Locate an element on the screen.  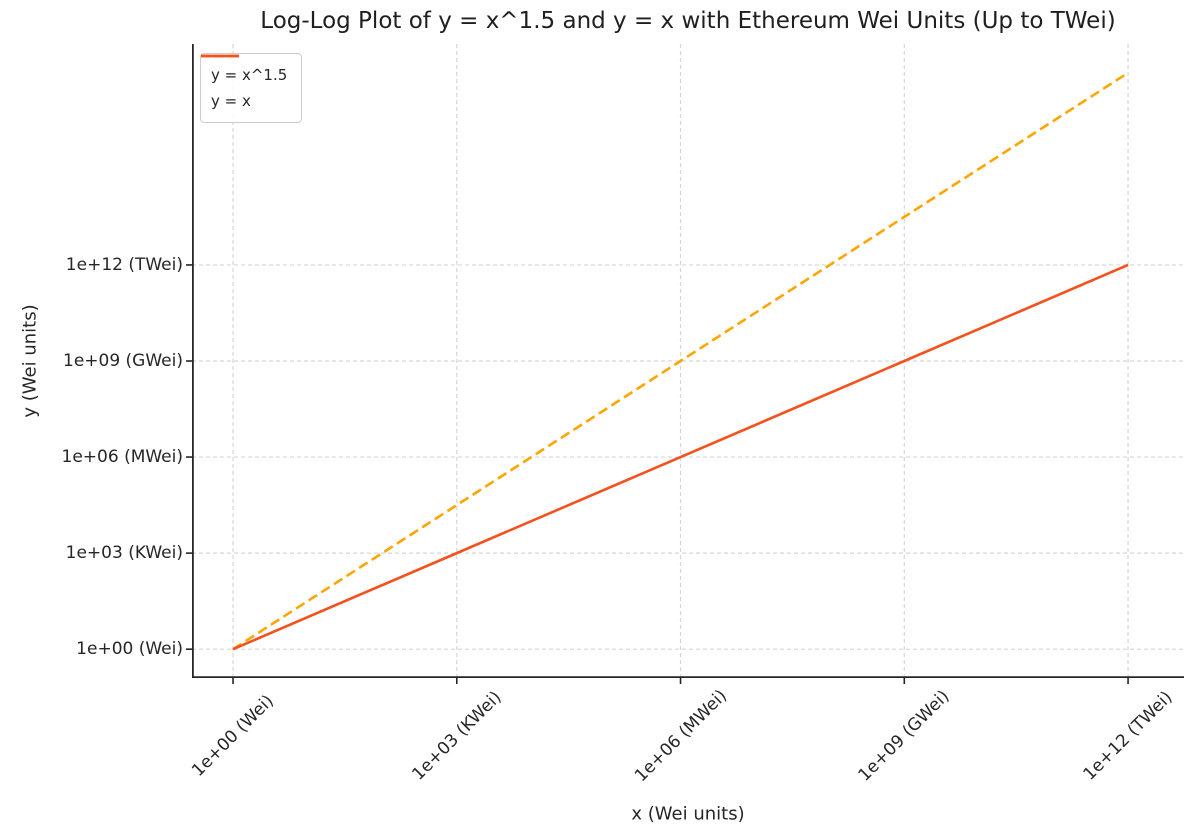
legend-entry: y = x is located at coordinates (244, 84).